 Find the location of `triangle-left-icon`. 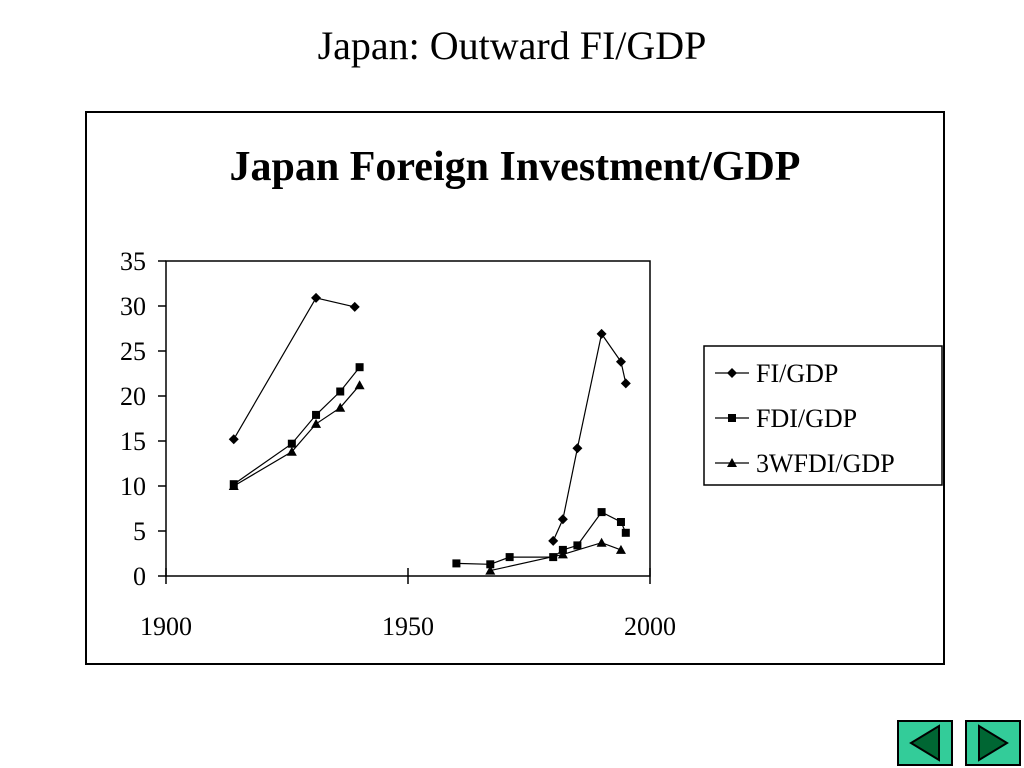

triangle-left-icon is located at coordinates (924, 743).